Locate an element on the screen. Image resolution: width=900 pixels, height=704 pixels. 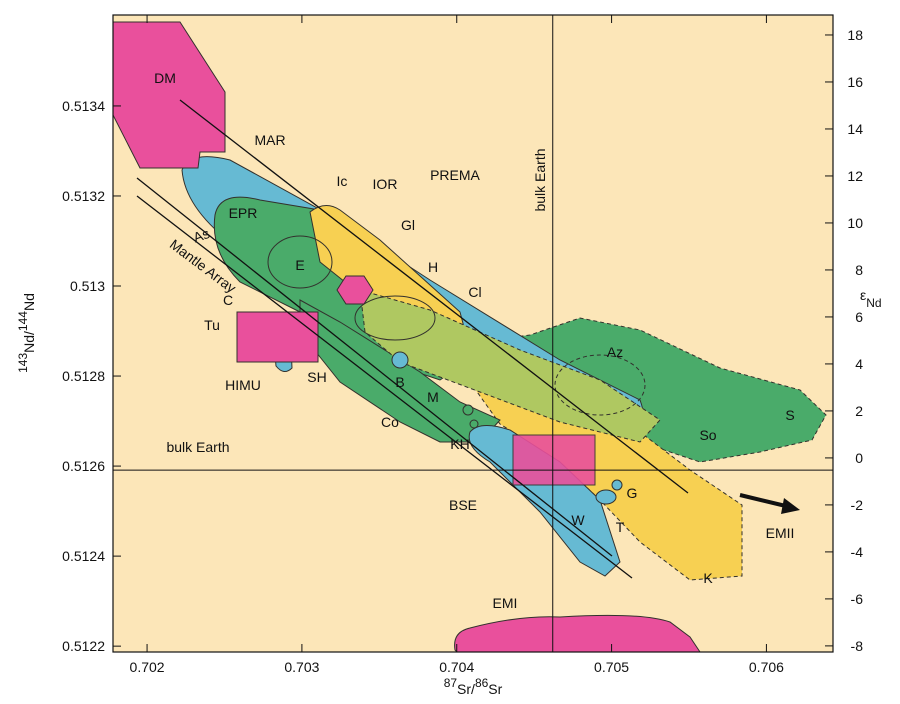
annotation: G is located at coordinates (632, 493).